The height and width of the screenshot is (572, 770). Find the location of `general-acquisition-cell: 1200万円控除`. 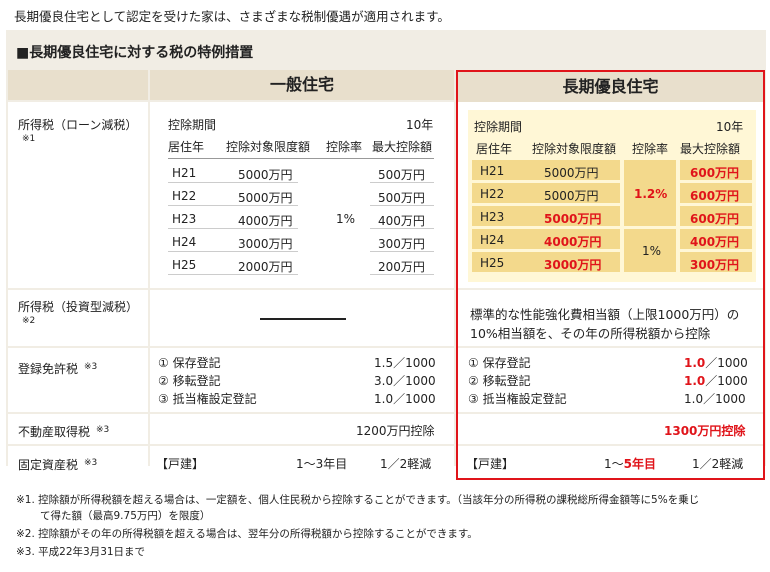

general-acquisition-cell: 1200万円控除 is located at coordinates (302, 429).